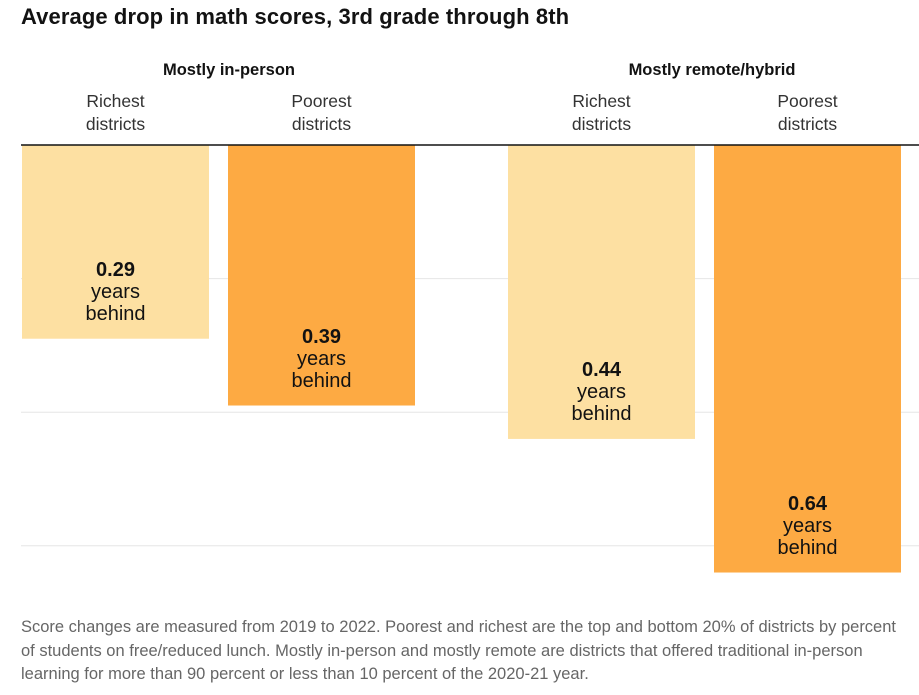 The width and height of the screenshot is (919, 695). Describe the element at coordinates (712, 70) in the screenshot. I see `group-label-remote-hybrid: Mostly remote/hybrid` at that location.